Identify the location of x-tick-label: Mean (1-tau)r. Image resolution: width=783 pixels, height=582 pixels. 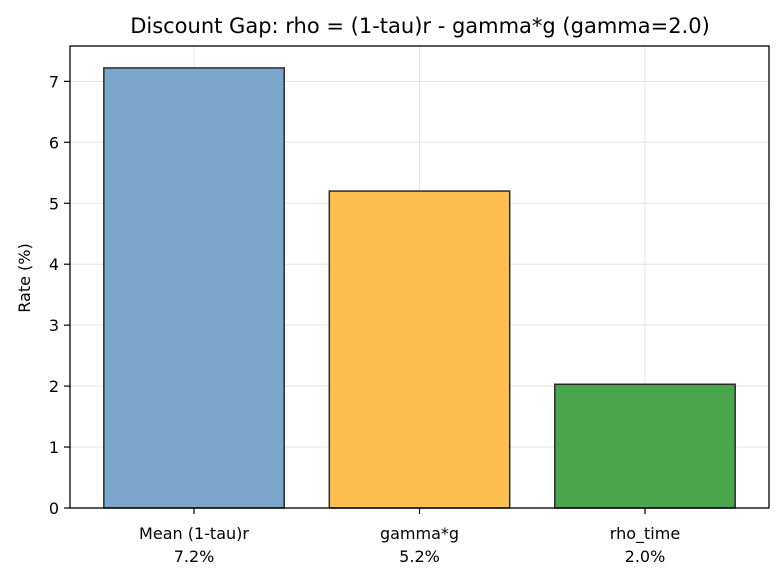
(194, 533).